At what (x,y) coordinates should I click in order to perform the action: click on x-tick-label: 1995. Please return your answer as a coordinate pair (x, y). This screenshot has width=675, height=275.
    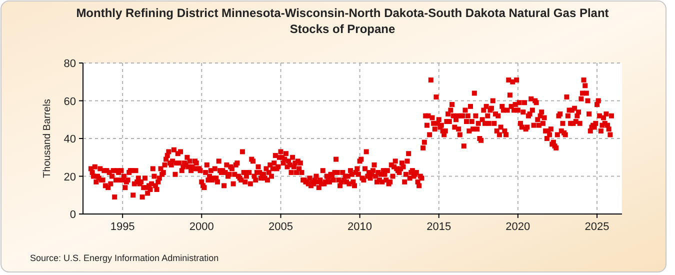
    Looking at the image, I should click on (122, 227).